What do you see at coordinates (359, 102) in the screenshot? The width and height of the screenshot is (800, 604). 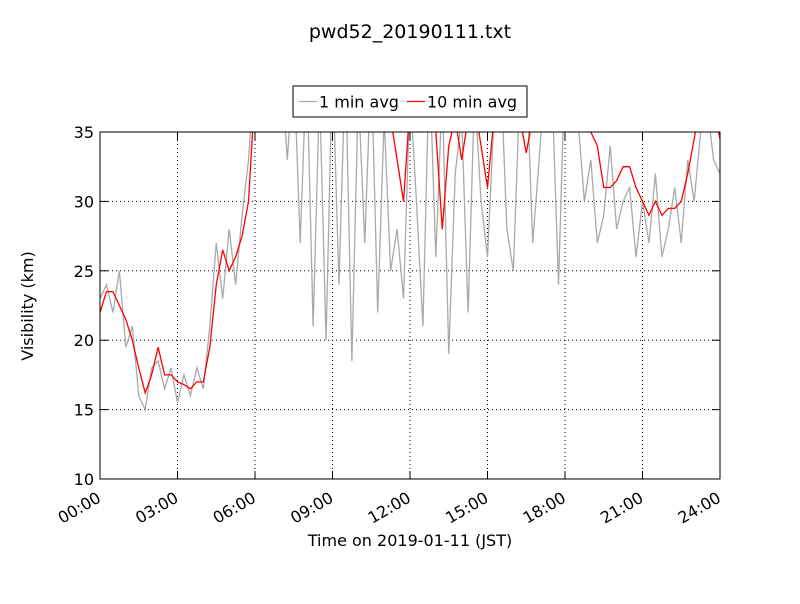 I see `legend-label: 1 min avg` at bounding box center [359, 102].